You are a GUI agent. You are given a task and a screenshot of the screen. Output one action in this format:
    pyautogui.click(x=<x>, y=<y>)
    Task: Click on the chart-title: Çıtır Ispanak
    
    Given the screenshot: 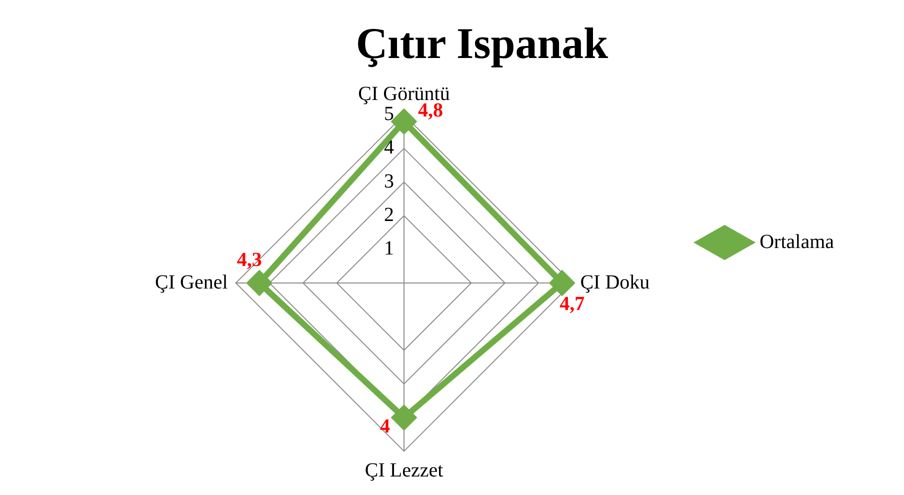 What is the action you would take?
    pyautogui.click(x=482, y=43)
    